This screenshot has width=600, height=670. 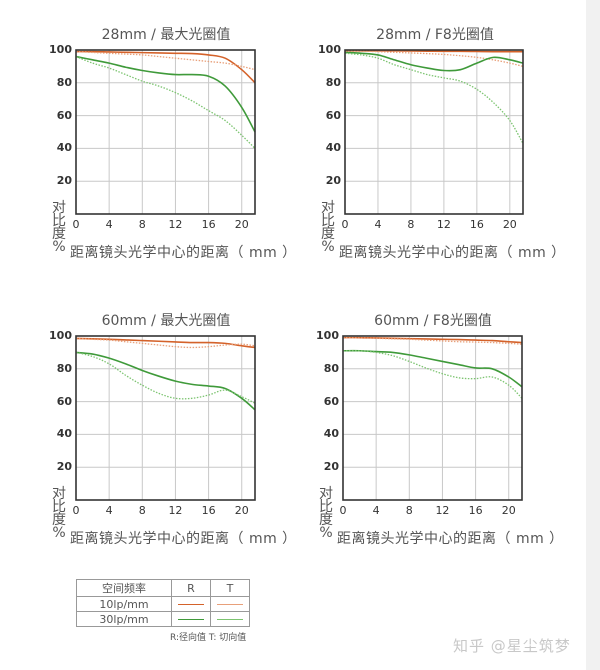 I want to click on legend-table: 空间频率 R T 10lp/mm 30lp/mm, so click(x=163, y=603).